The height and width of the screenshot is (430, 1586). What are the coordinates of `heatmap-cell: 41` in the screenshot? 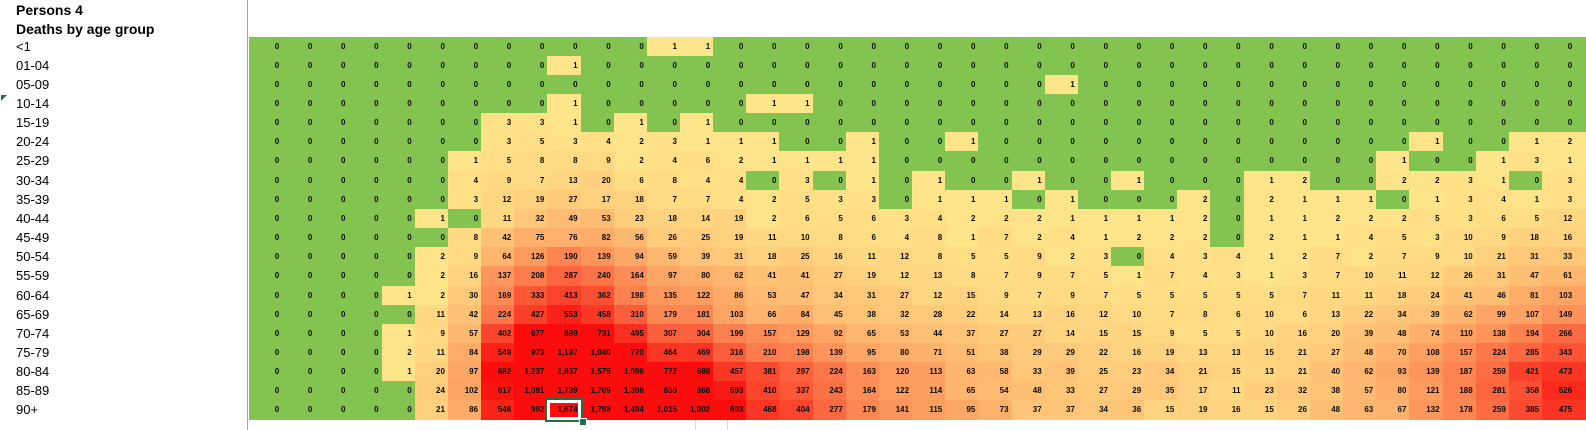 It's located at (796, 276).